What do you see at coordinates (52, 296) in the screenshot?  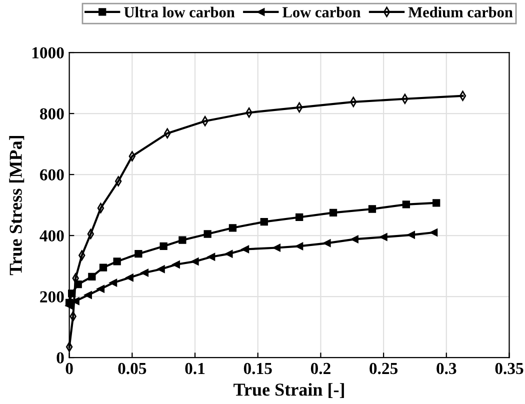 I see `y-tick-label: 200` at bounding box center [52, 296].